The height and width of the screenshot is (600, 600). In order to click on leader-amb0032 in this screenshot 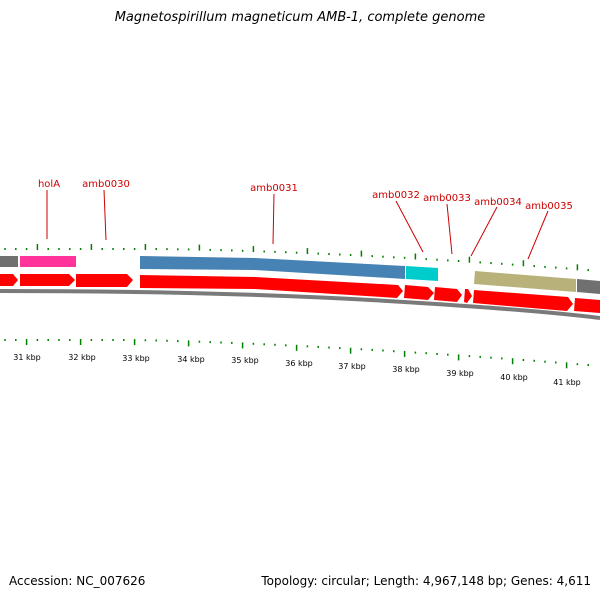, I will do `click(409, 226)`.